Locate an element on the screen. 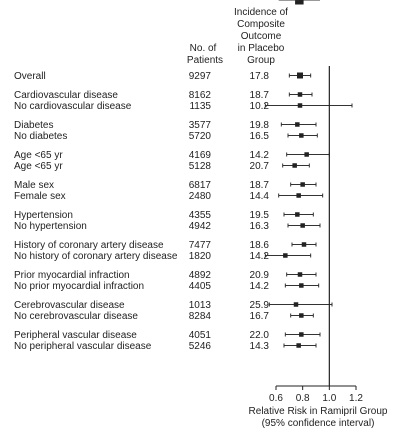 Image resolution: width=400 pixels, height=436 pixels. row-incidence: 15.4 is located at coordinates (260, 1).